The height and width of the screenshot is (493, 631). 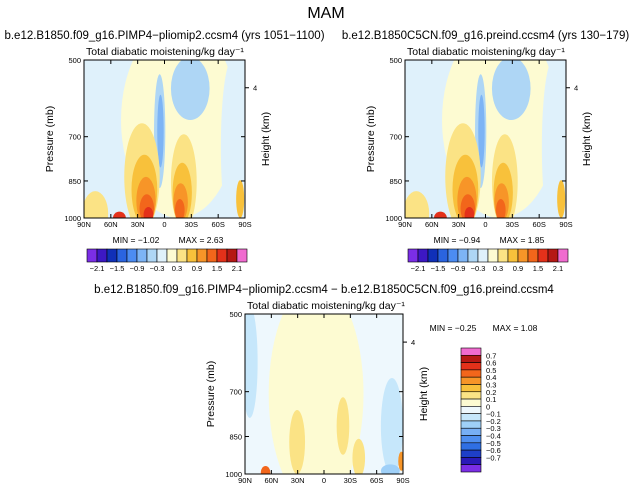 I want to click on colorbar-label: −0.6, so click(x=493, y=450).